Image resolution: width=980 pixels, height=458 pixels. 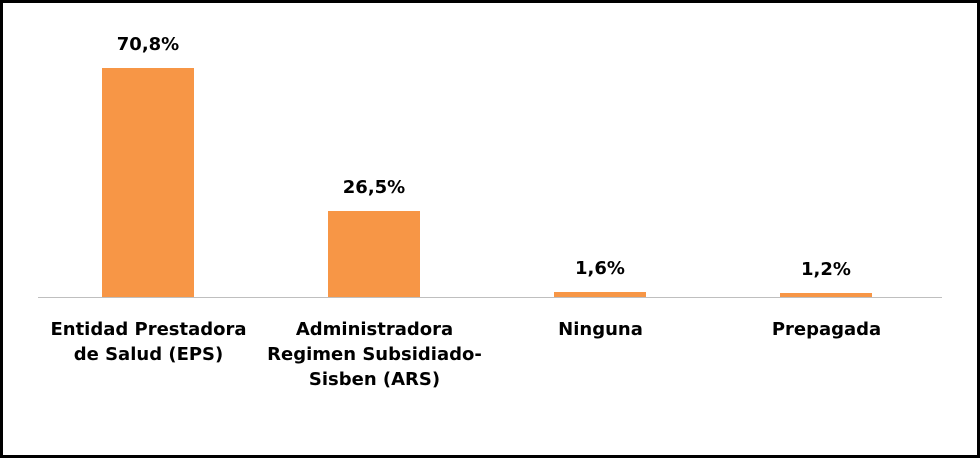 I want to click on x-tick-label: Entidad Prestadora de Salud (EPS), so click(x=148, y=342).